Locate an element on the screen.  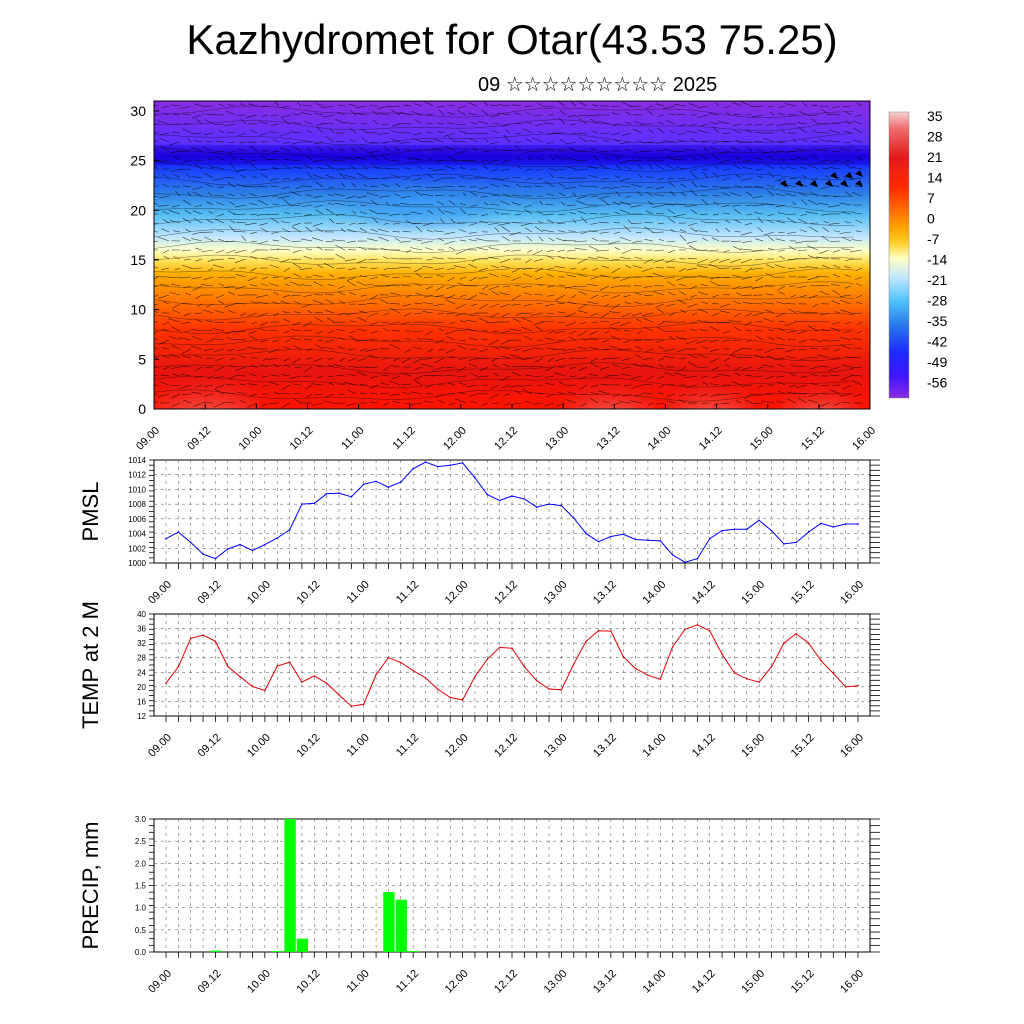
x-tick-label: 13.12 is located at coordinates (605, 746).